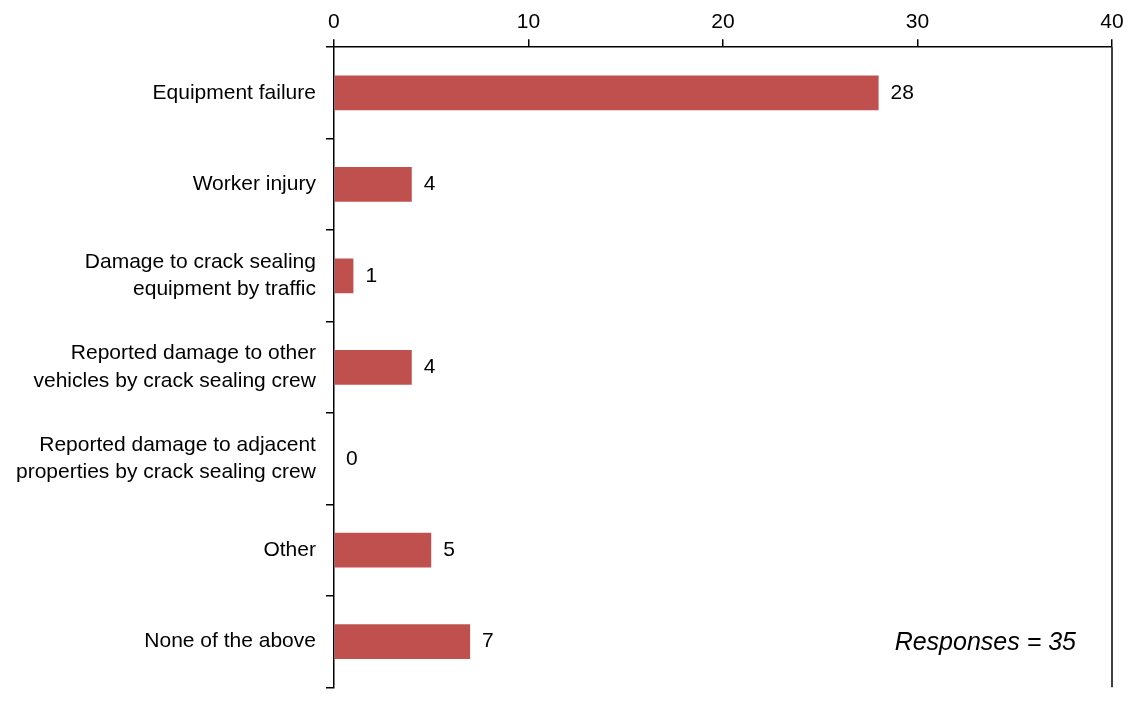 The image size is (1130, 711). I want to click on x-tick-label: 10, so click(528, 21).